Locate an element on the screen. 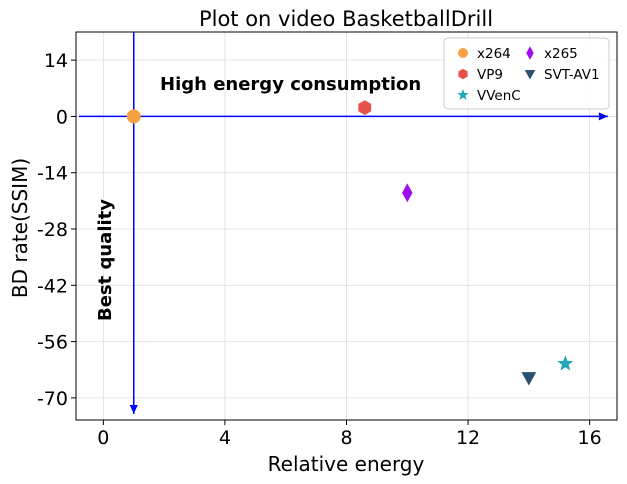 This screenshot has height=484, width=627. legend: x264 x265 VP9 SVT-AV1 VVenC is located at coordinates (526, 73).